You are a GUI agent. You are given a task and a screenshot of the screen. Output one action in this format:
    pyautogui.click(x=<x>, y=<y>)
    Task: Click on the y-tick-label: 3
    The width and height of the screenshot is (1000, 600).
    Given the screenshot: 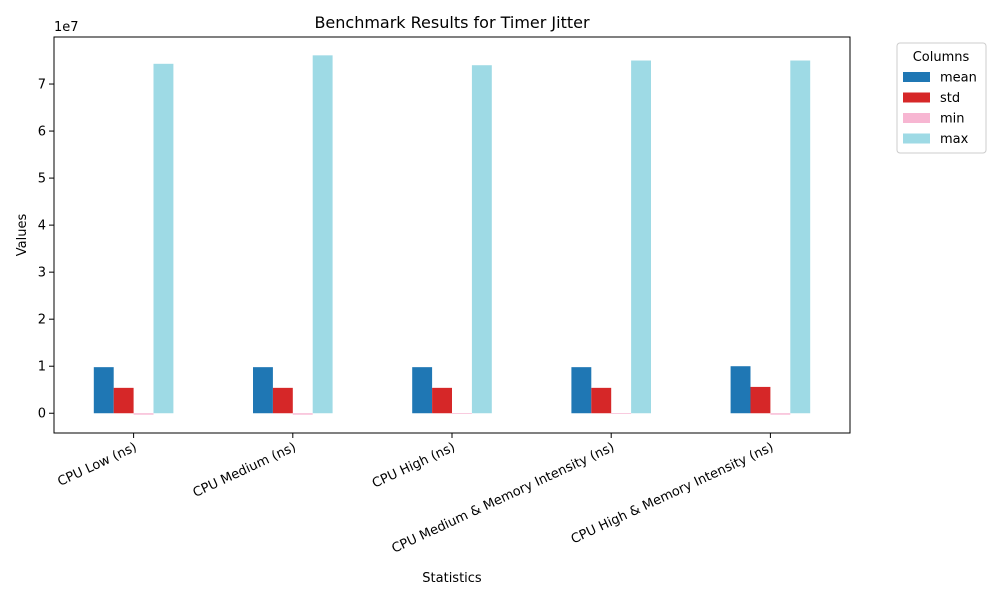 What is the action you would take?
    pyautogui.click(x=42, y=273)
    